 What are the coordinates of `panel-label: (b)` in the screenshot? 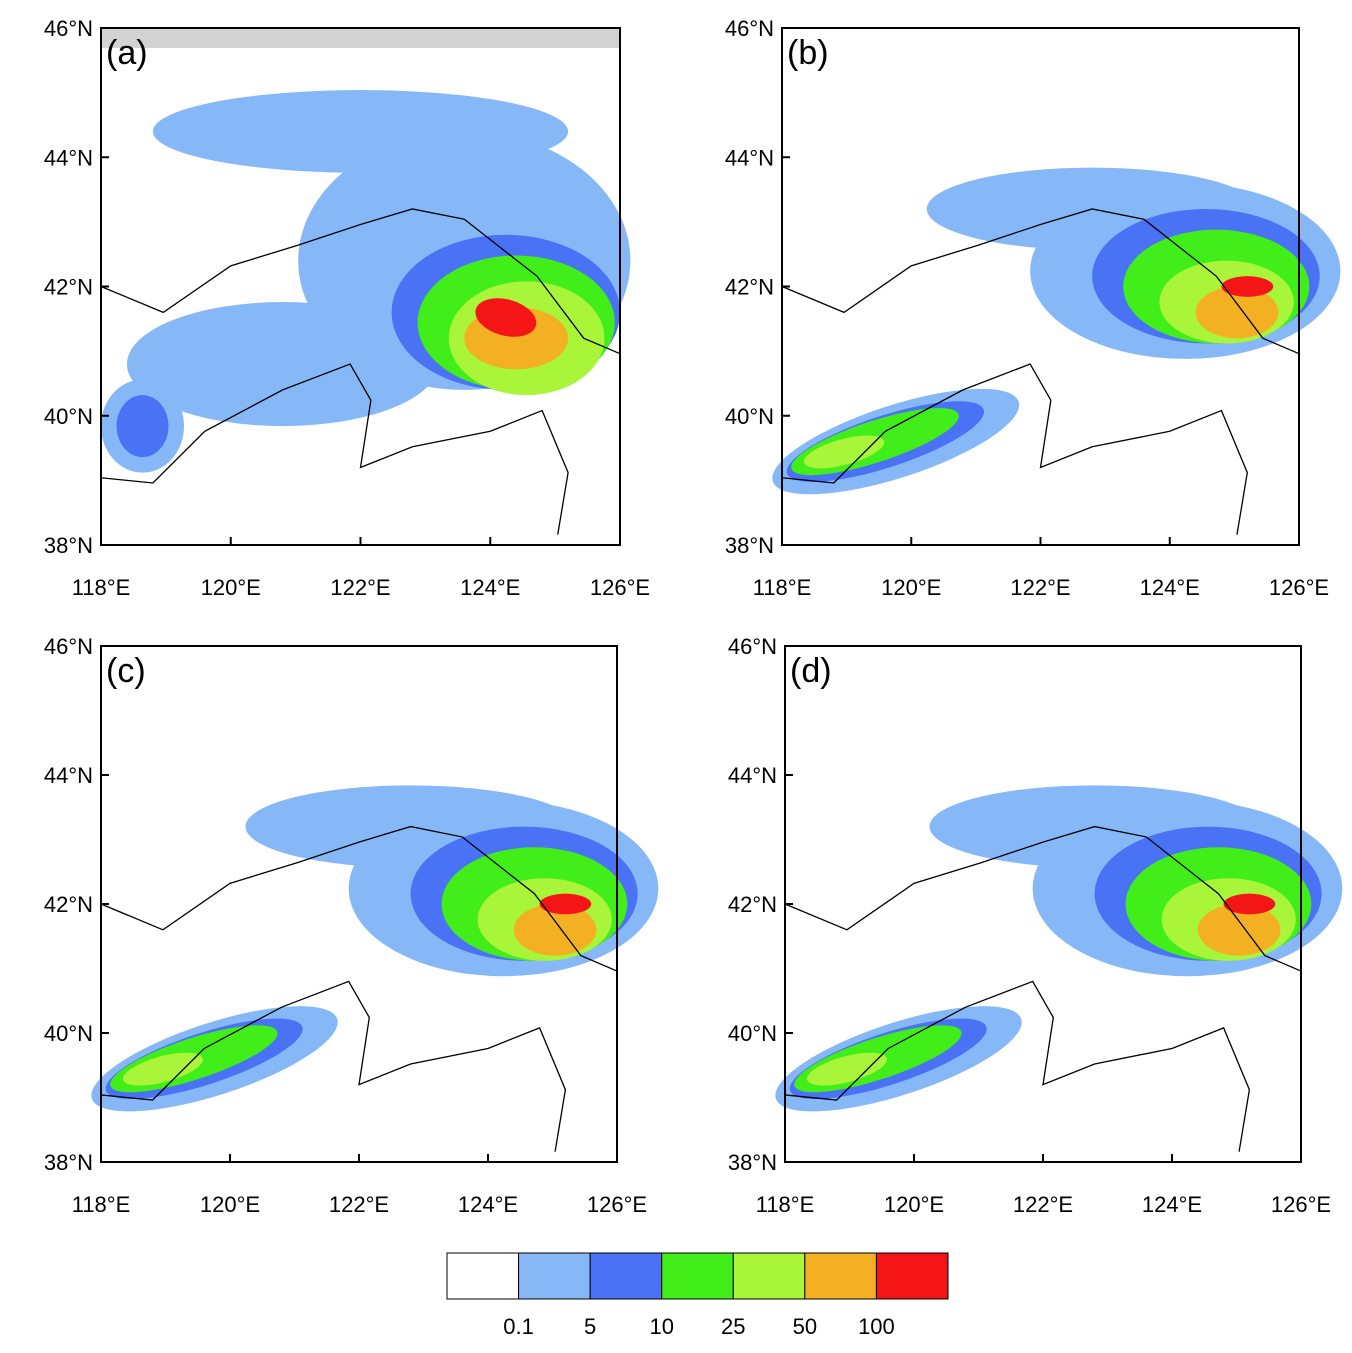 It's located at (808, 53).